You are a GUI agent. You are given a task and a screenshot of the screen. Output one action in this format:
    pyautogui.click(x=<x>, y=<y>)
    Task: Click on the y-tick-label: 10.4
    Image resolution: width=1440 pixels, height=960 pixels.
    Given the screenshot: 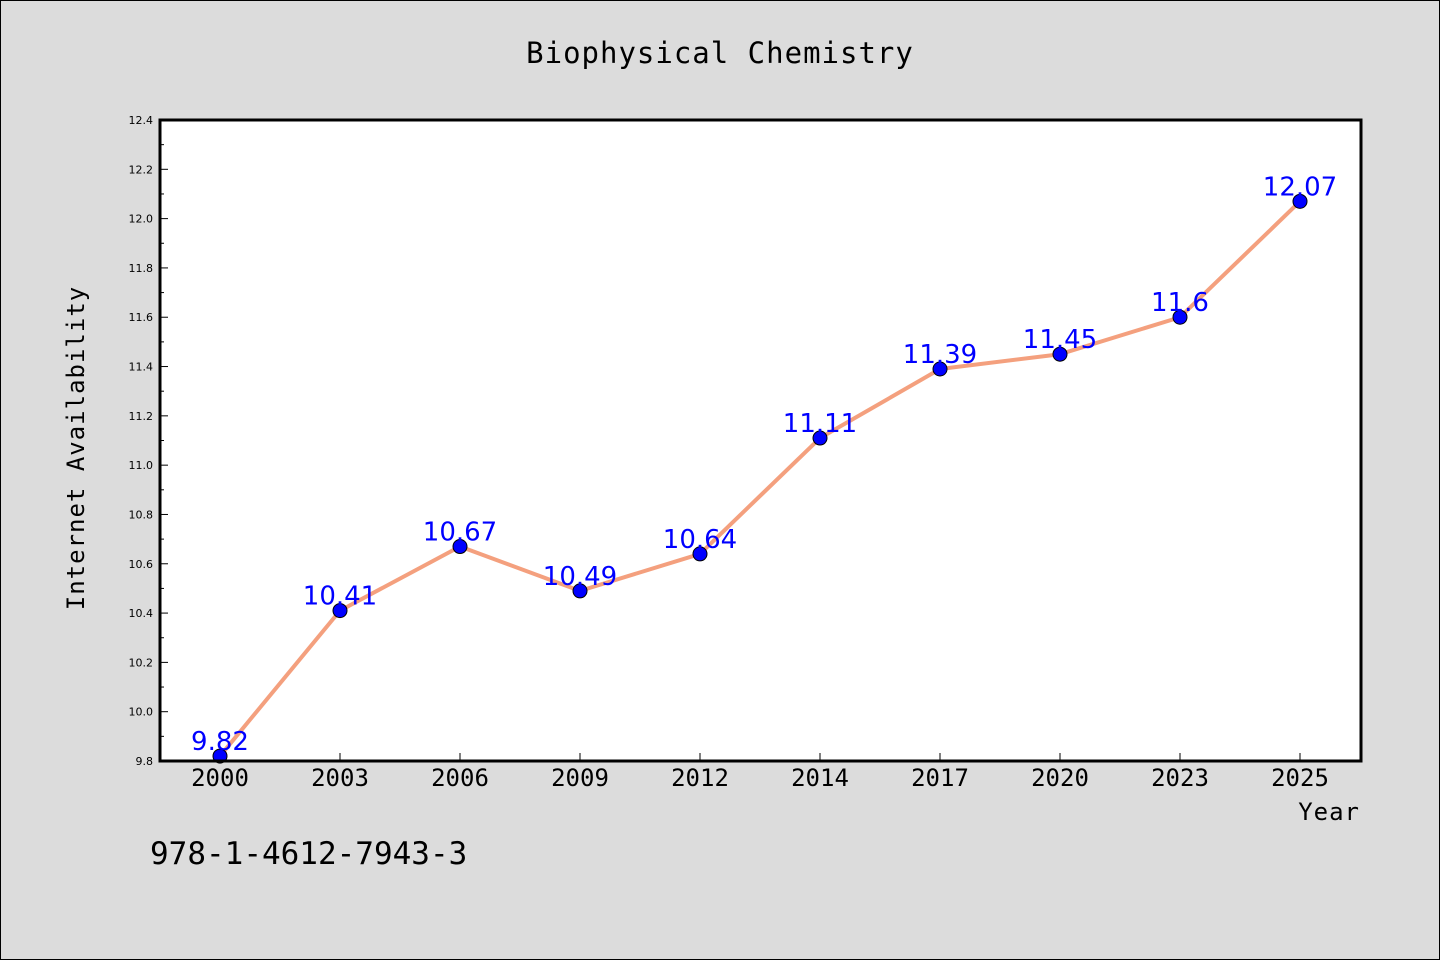 What is the action you would take?
    pyautogui.click(x=141, y=613)
    